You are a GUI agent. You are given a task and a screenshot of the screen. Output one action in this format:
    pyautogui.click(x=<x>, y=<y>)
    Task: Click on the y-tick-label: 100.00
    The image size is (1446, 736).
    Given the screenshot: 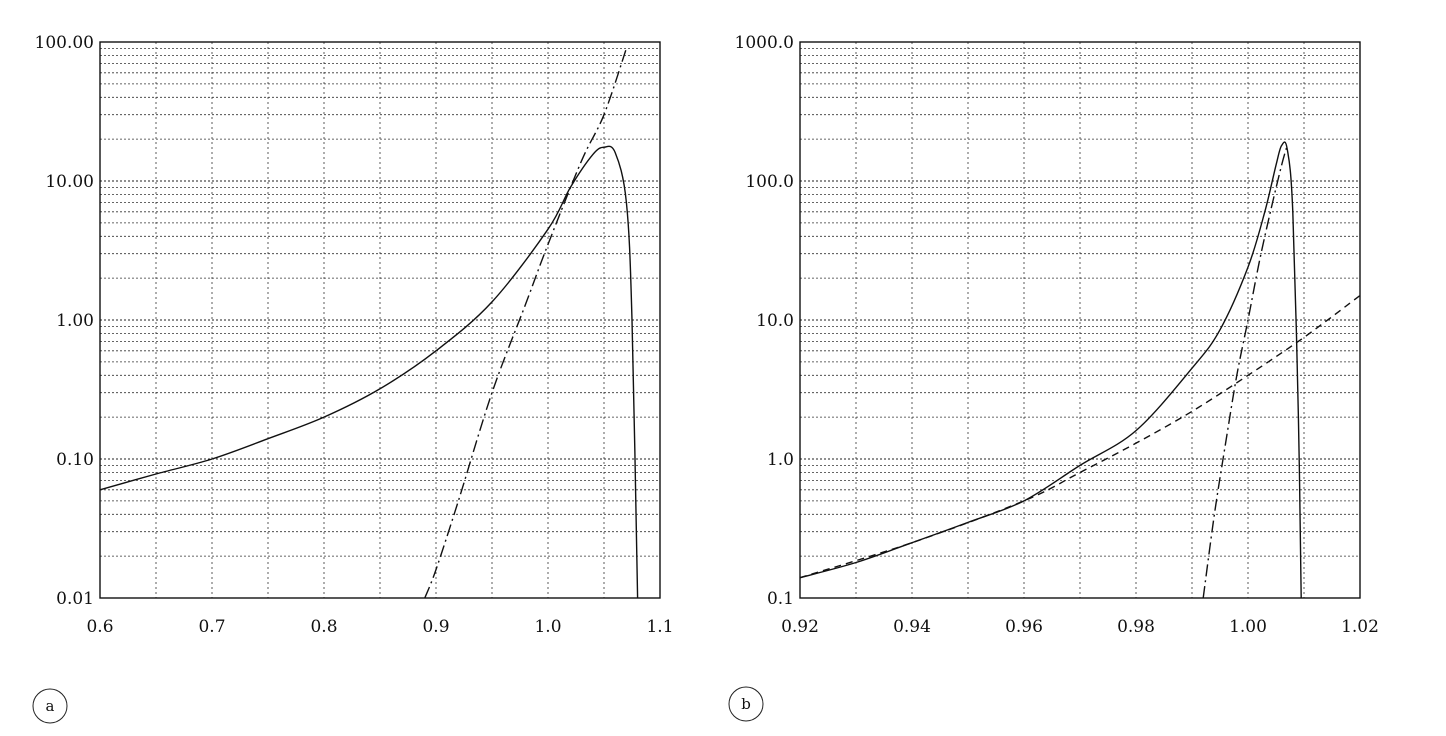 What is the action you would take?
    pyautogui.click(x=64, y=43)
    